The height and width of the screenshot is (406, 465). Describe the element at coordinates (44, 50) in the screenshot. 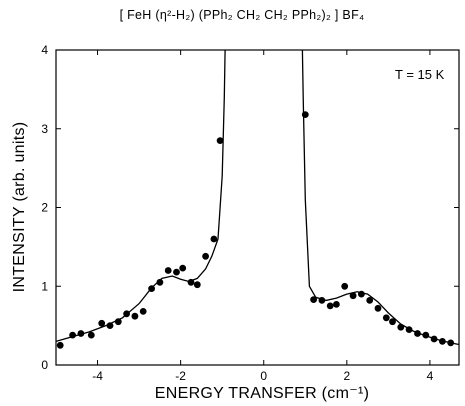

I see `y-tick-label: 4` at that location.